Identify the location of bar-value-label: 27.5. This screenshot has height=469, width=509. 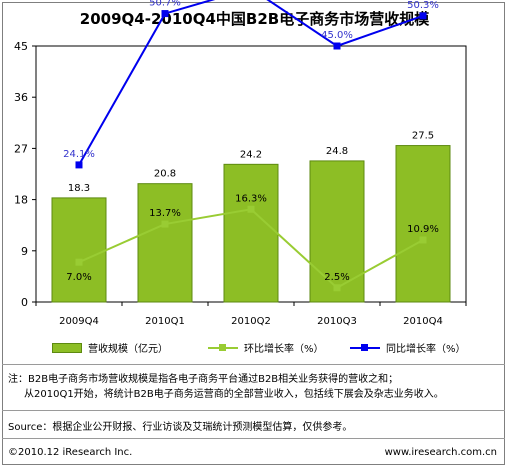
(423, 136).